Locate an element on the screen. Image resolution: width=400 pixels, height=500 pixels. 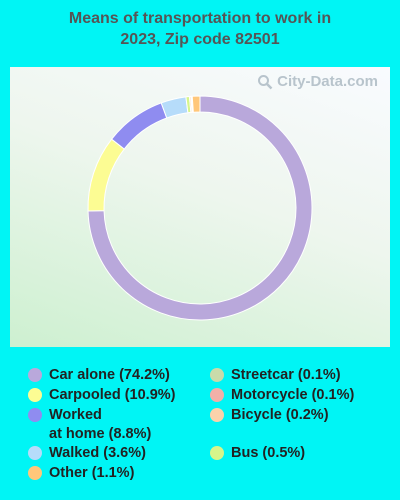
legend-item: Car alone (74.2%) is located at coordinates (99, 375).